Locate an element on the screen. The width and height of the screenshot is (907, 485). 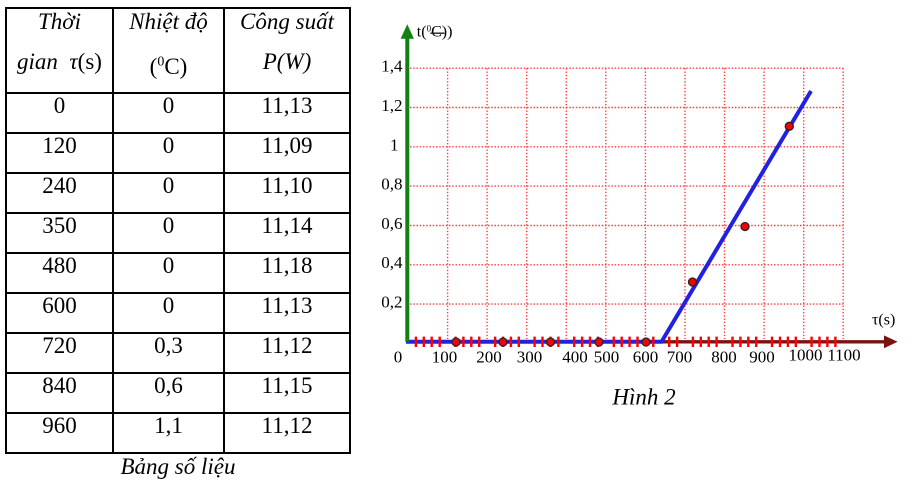
svg-text: 1 is located at coordinates (394, 144).